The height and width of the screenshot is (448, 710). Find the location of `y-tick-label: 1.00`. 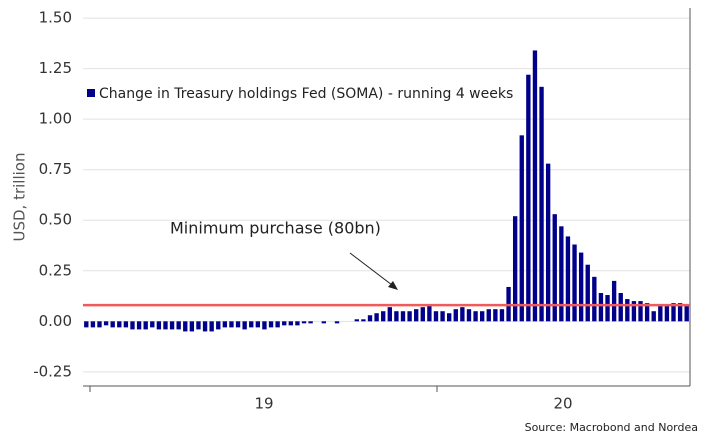

y-tick-label: 1.00 is located at coordinates (55, 119).